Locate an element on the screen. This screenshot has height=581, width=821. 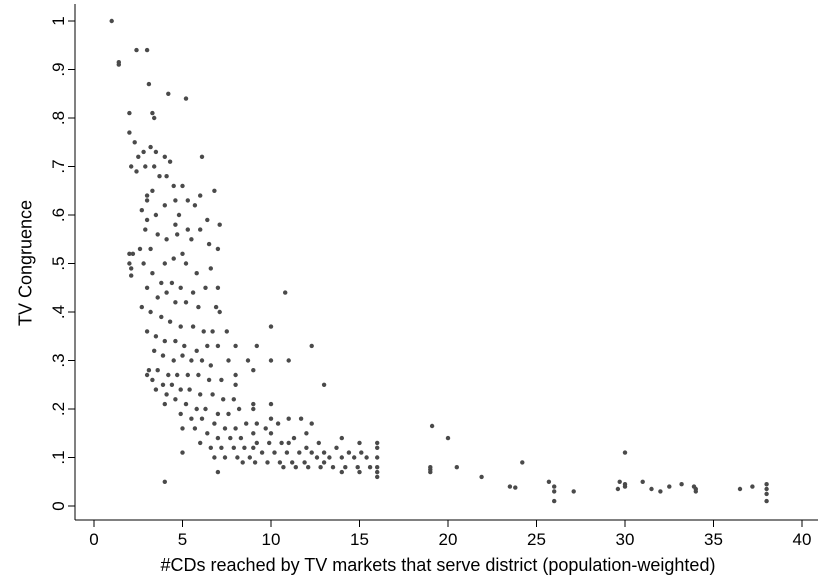
y-tick-label: 0 is located at coordinates (58, 505).